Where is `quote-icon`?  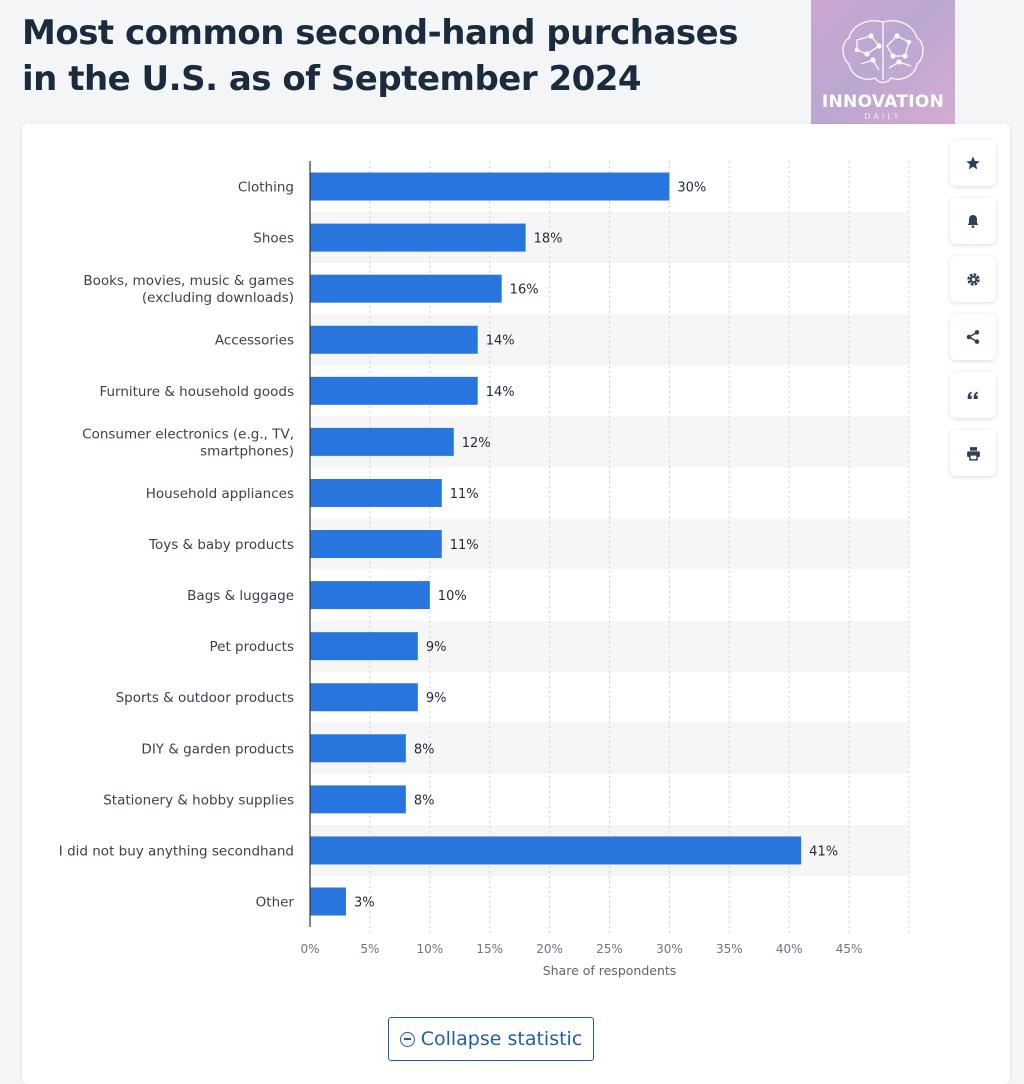 quote-icon is located at coordinates (972, 395).